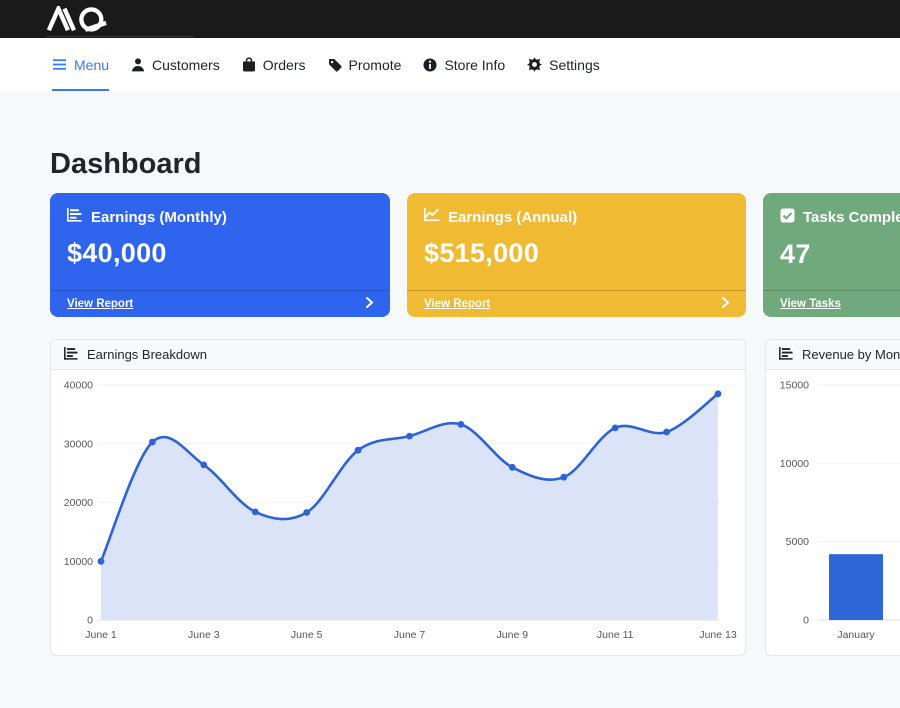  What do you see at coordinates (126, 164) in the screenshot?
I see `page-title: Dashboard` at bounding box center [126, 164].